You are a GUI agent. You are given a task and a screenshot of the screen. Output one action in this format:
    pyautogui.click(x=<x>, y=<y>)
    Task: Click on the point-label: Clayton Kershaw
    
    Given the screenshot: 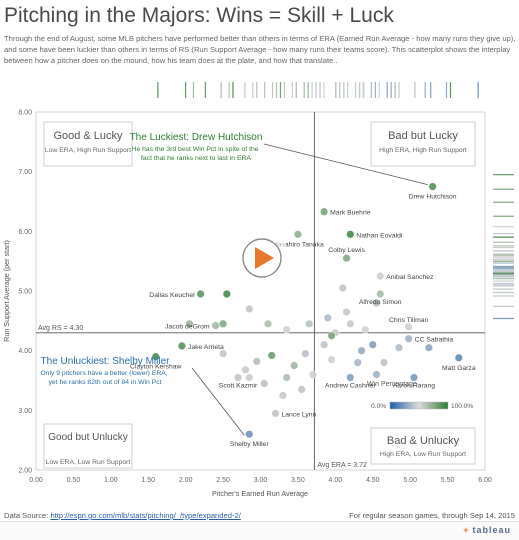 What is the action you would take?
    pyautogui.click(x=155, y=367)
    